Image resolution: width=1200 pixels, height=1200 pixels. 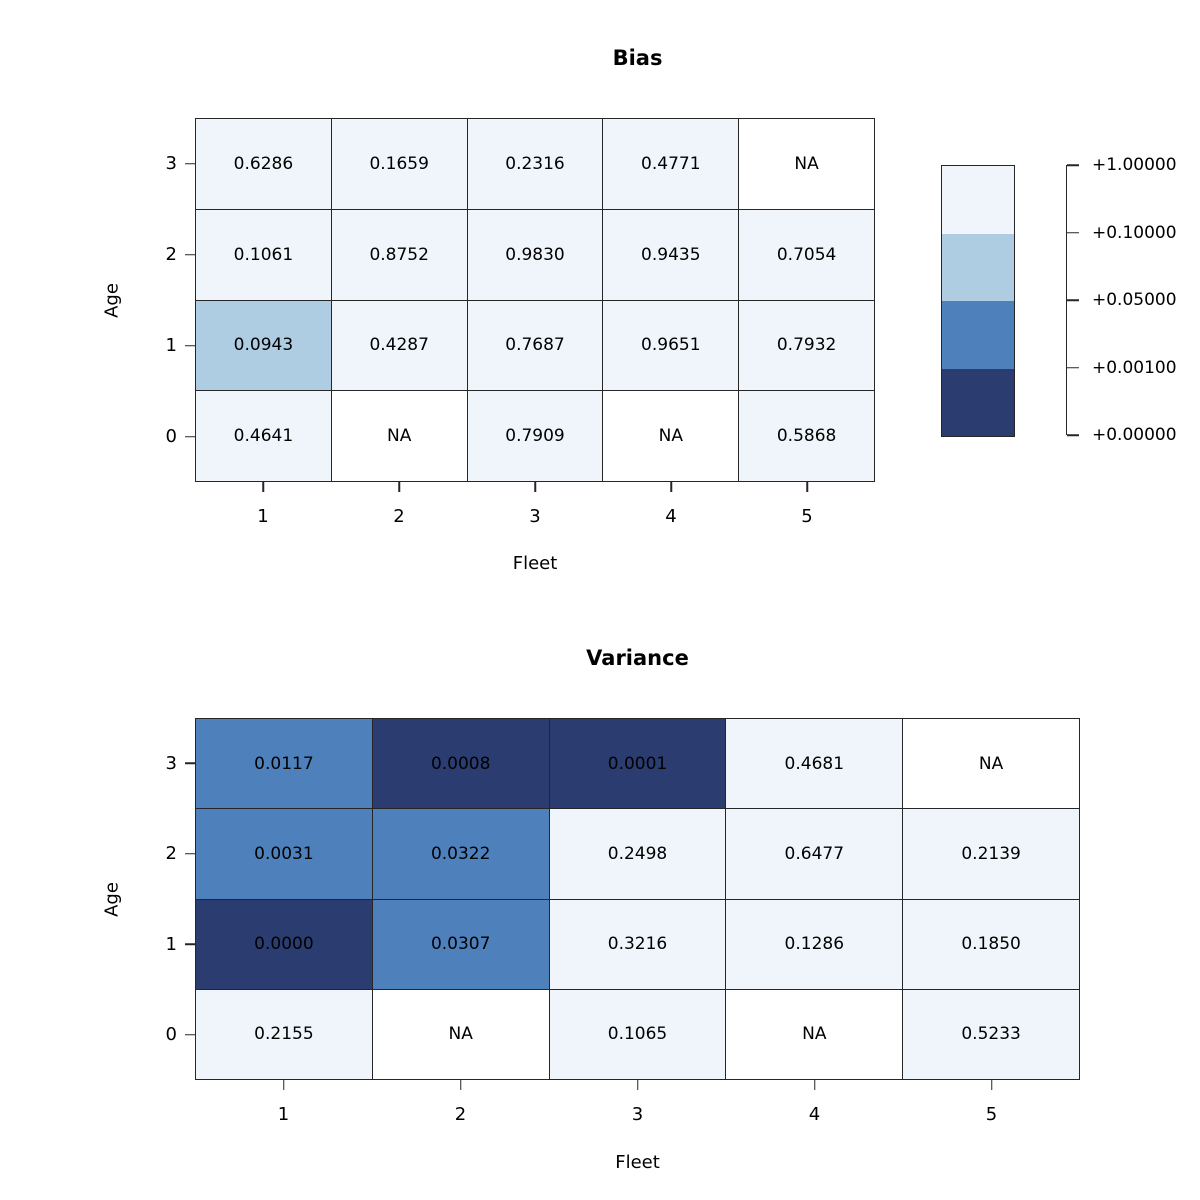 What do you see at coordinates (535, 563) in the screenshot?
I see `bias-x-axis-label: Fleet` at bounding box center [535, 563].